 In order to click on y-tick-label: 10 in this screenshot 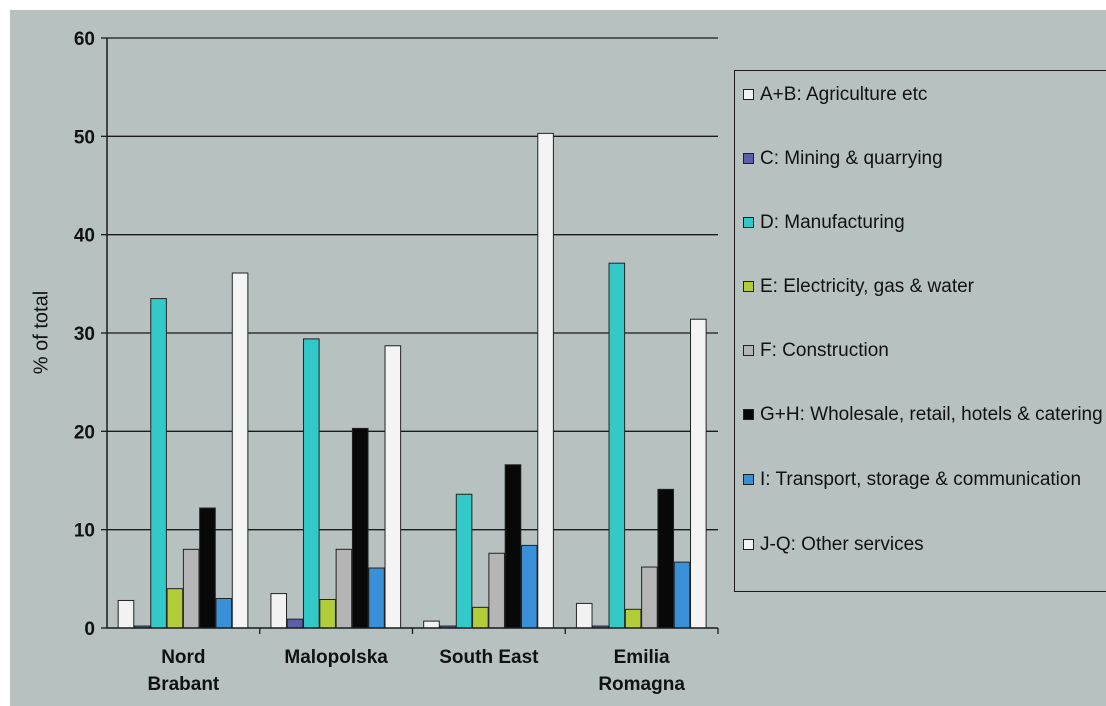, I will do `click(84, 531)`.